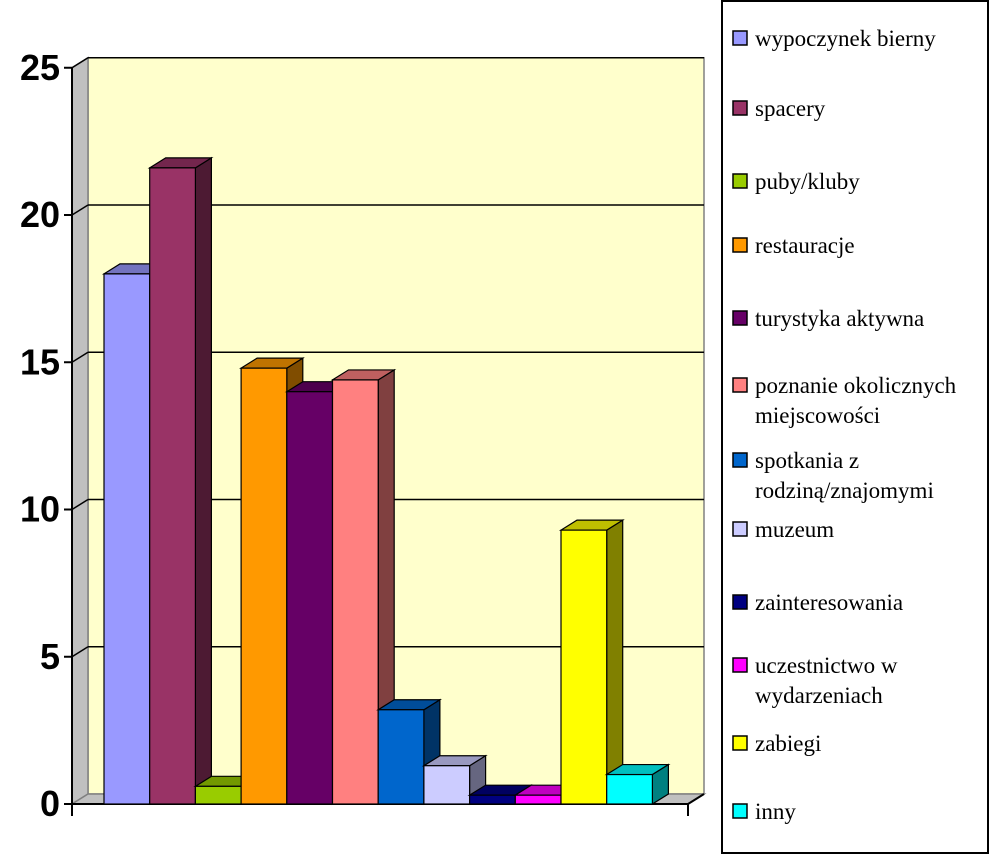 The height and width of the screenshot is (854, 990). Describe the element at coordinates (794, 529) in the screenshot. I see `legend-label: muzeum` at that location.